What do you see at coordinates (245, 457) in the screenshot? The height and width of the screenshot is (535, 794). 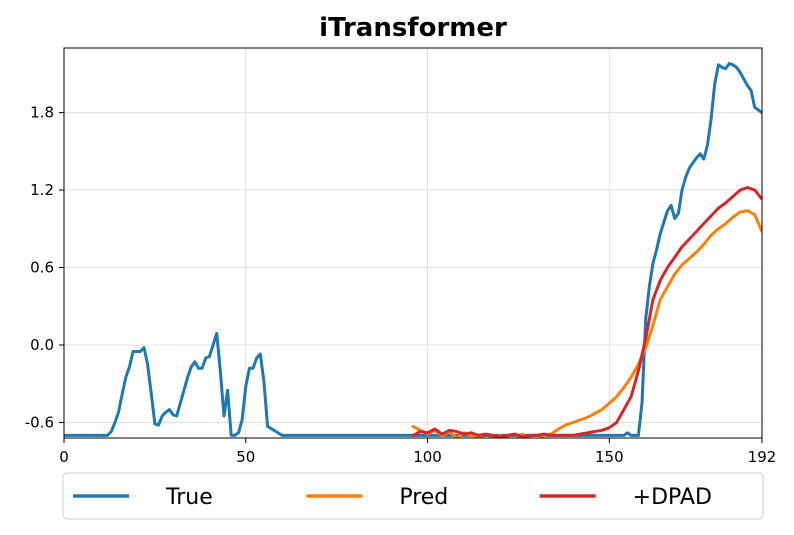 I see `x-tick-label: 50` at bounding box center [245, 457].